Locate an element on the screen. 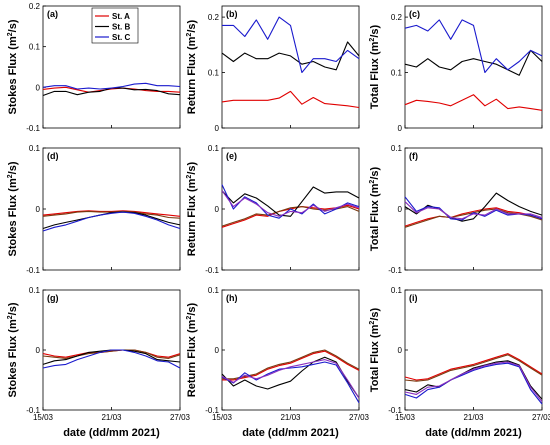 The width and height of the screenshot is (550, 445). panel-label: (c) is located at coordinates (414, 14).